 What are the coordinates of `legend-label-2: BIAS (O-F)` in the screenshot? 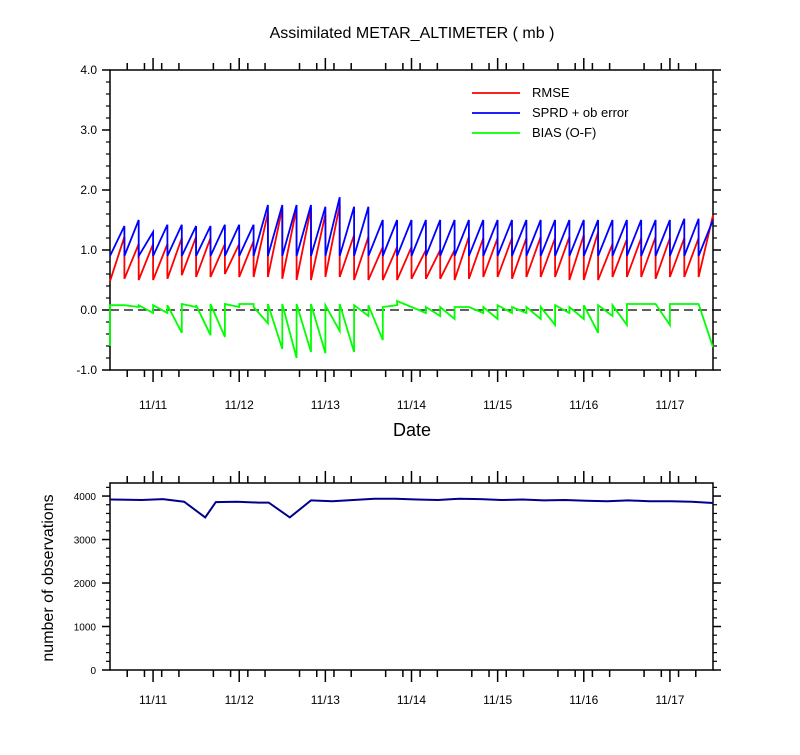 It's located at (564, 132).